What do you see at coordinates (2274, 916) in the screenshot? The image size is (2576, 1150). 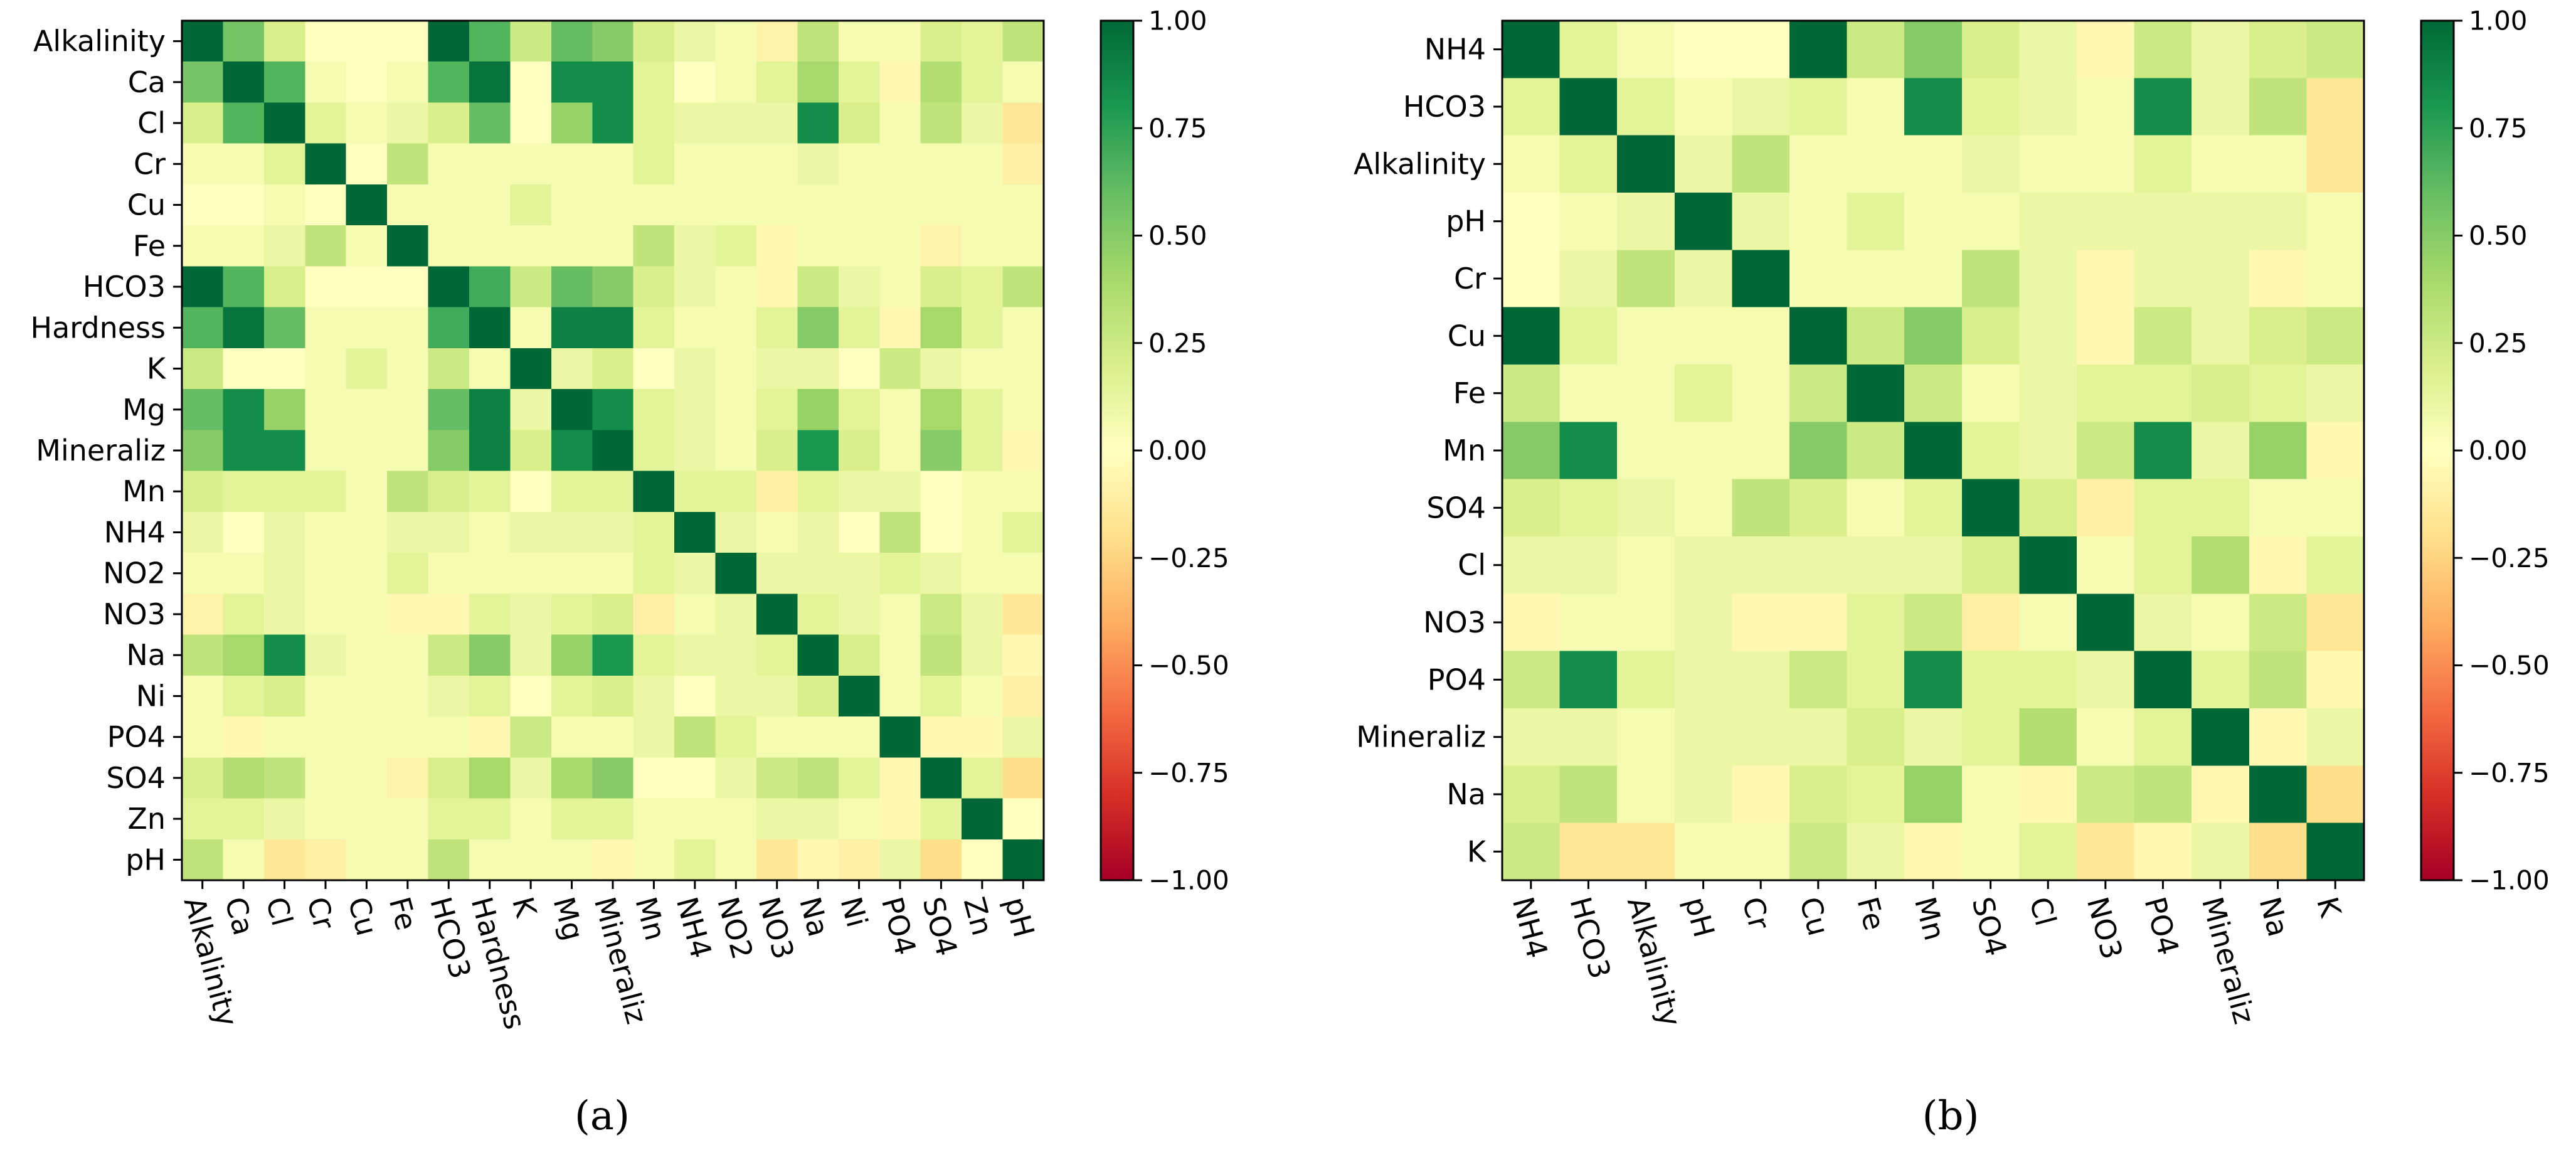 I see `x-tick-label: Na` at bounding box center [2274, 916].